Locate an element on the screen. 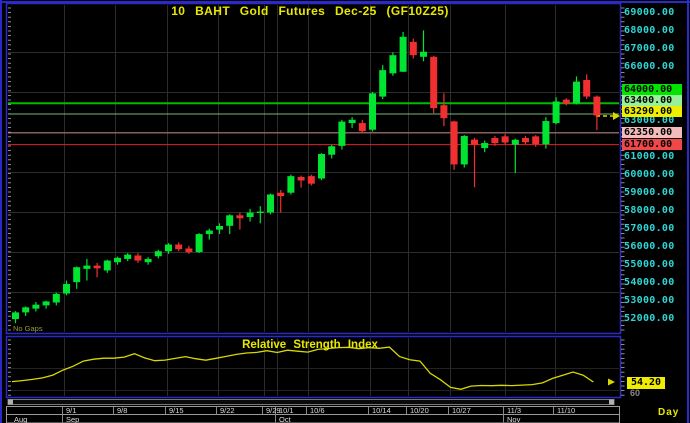 The width and height of the screenshot is (690, 423). y-axis-label: 57000.00 is located at coordinates (649, 229).